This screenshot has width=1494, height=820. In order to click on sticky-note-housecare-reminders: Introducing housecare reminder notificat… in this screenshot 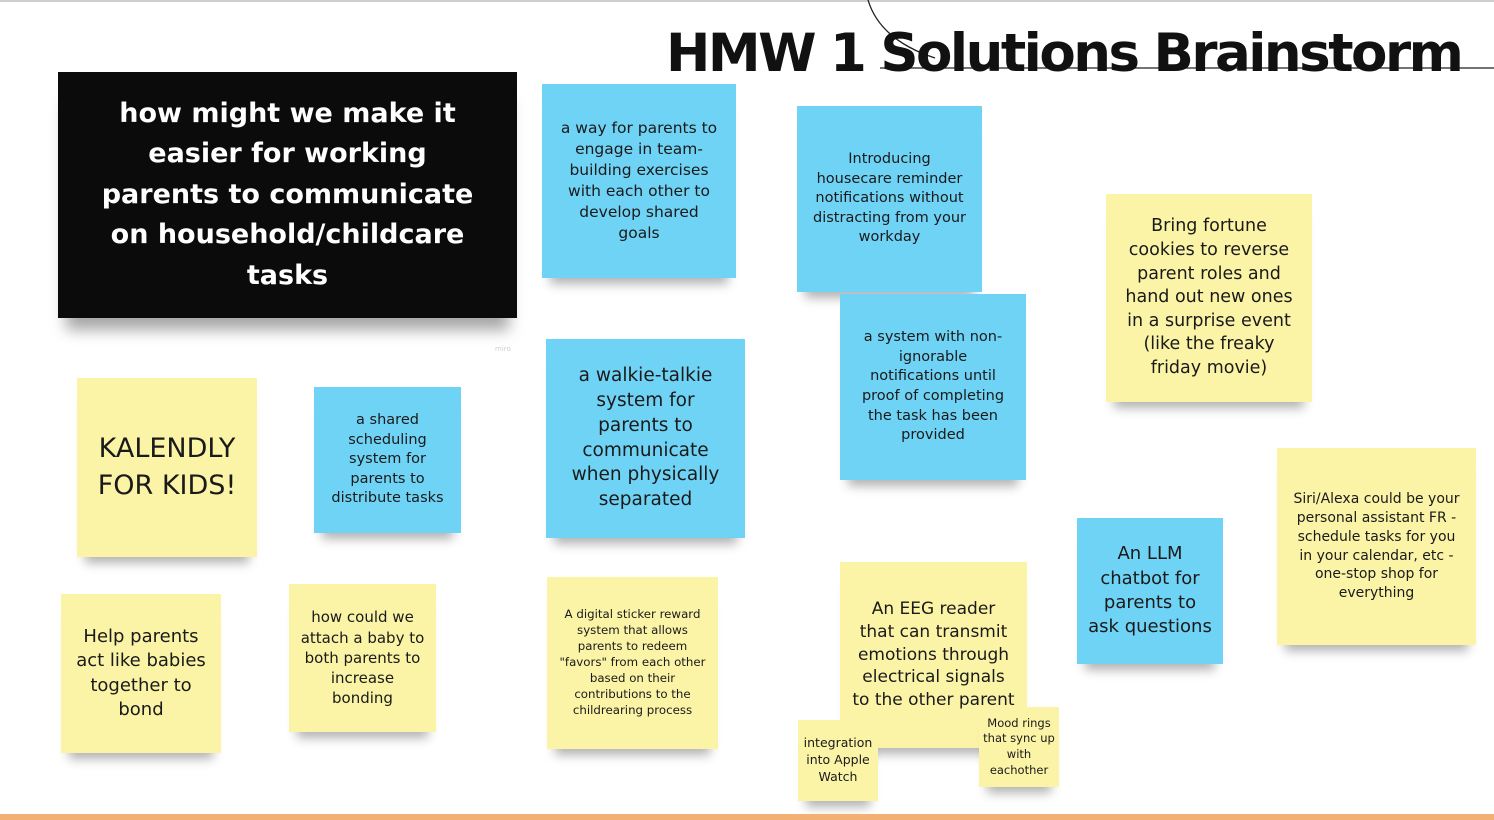, I will do `click(889, 199)`.